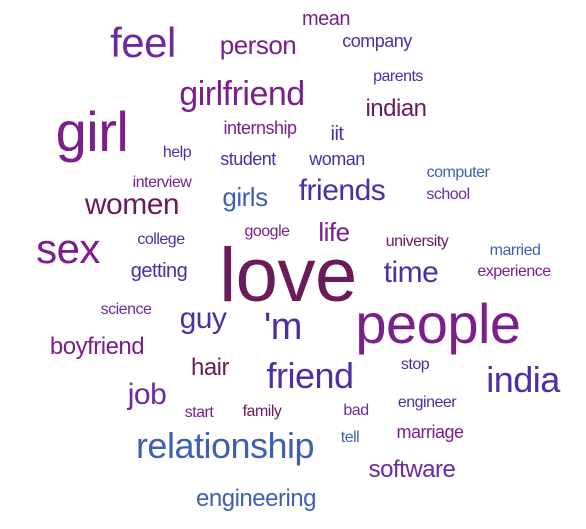 Image resolution: width=586 pixels, height=529 pixels. What do you see at coordinates (159, 271) in the screenshot?
I see `word-getting: getting` at bounding box center [159, 271].